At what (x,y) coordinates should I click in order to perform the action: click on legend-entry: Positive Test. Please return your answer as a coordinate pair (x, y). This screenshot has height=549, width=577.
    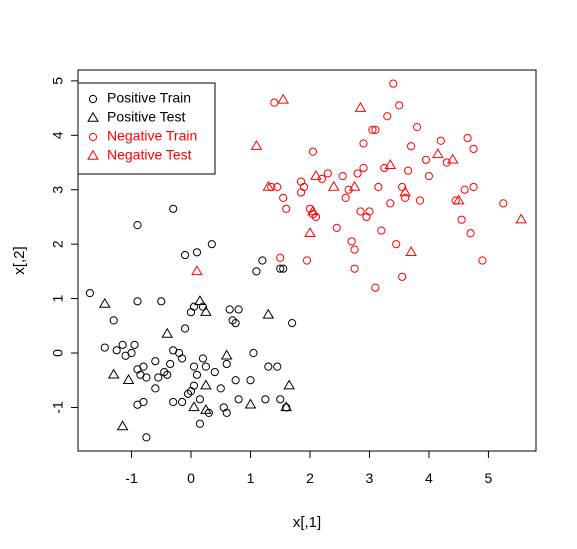
    Looking at the image, I should click on (146, 117).